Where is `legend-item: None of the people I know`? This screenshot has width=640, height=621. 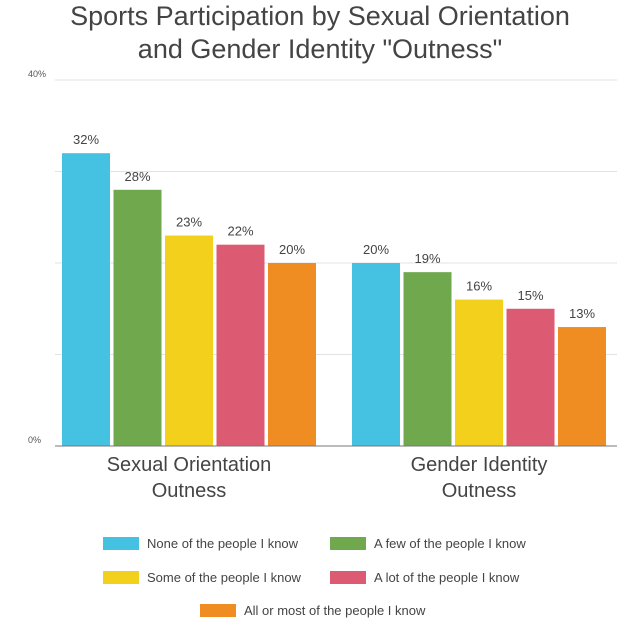
legend-item: None of the people I know is located at coordinates (201, 543).